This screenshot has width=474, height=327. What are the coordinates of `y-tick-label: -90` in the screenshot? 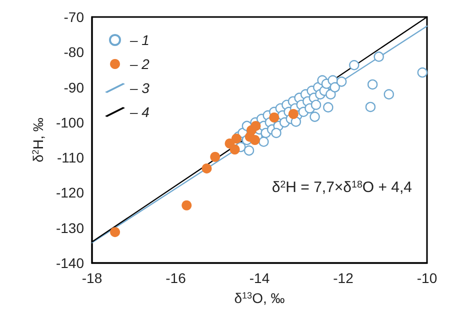 It's located at (74, 87).